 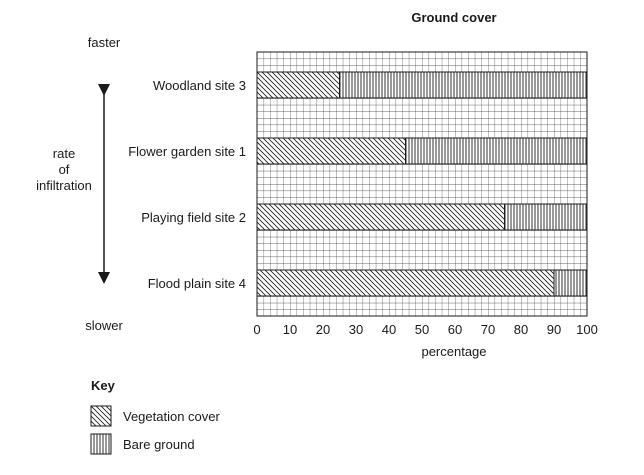 I want to click on bar-flower-garden-site-1-bare-ground, so click(x=496, y=151).